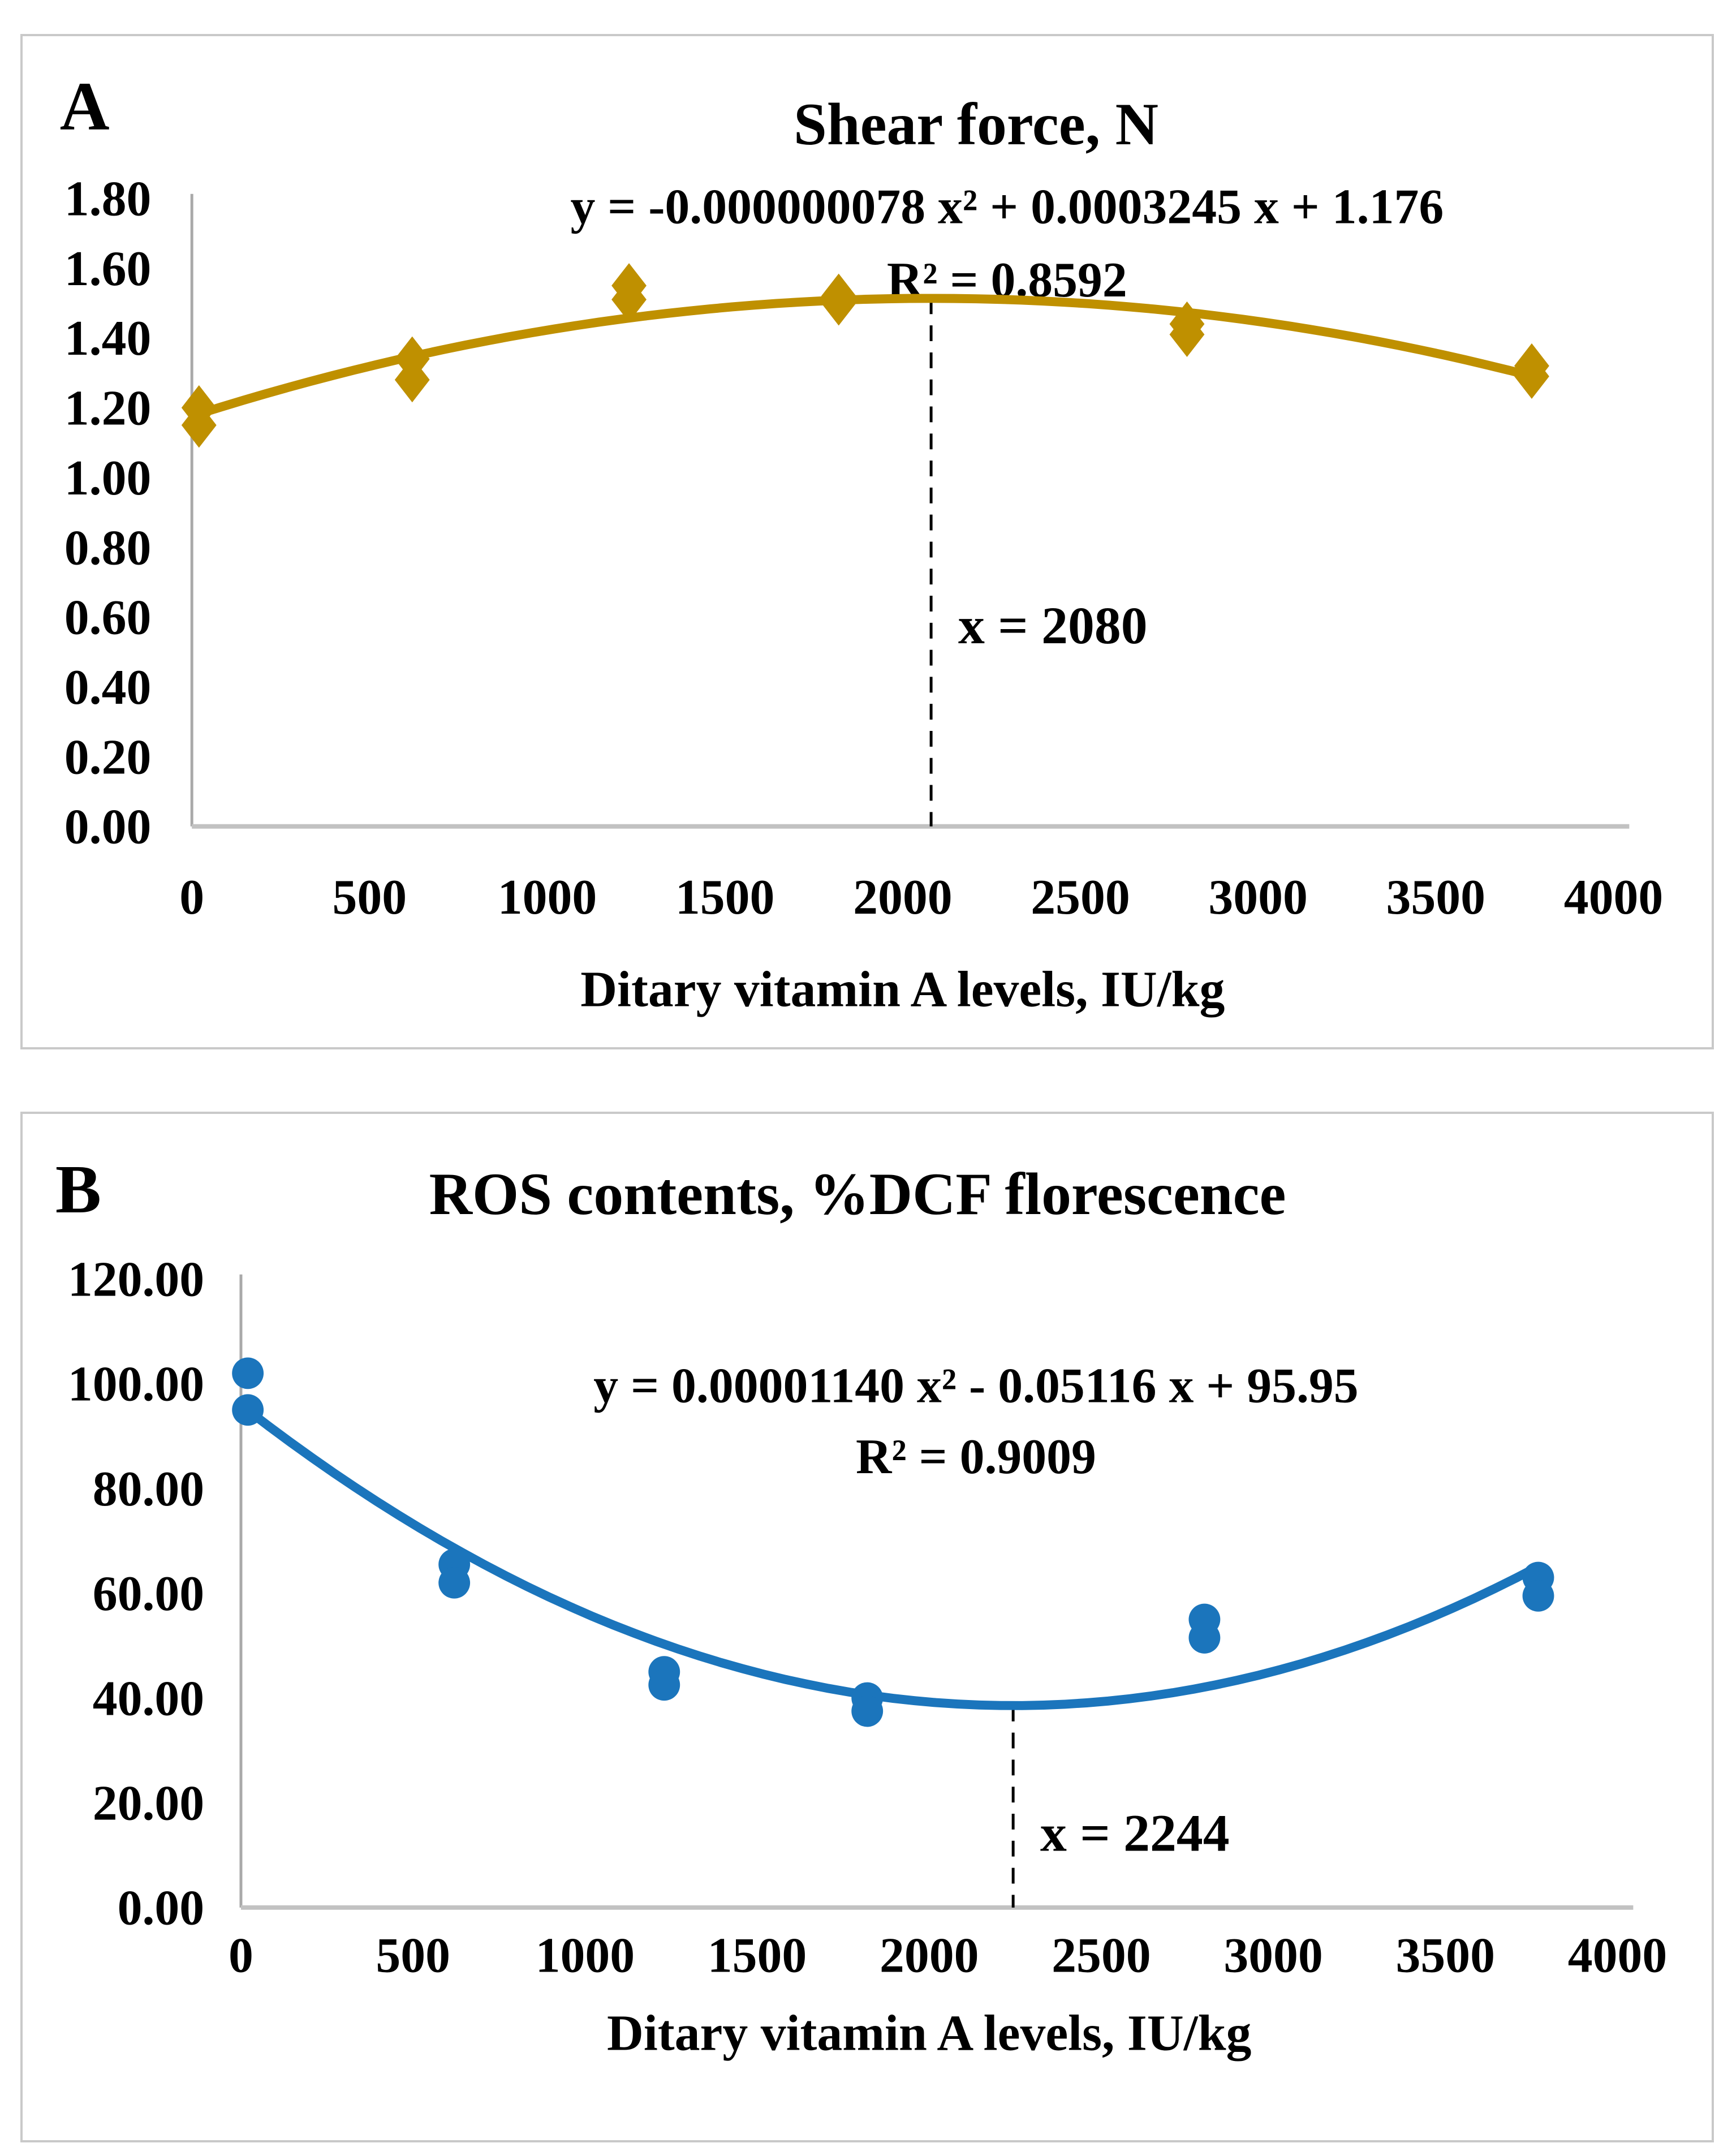 This screenshot has width=1732, height=2156. I want to click on y-tick-label: 1.40, so click(108, 338).